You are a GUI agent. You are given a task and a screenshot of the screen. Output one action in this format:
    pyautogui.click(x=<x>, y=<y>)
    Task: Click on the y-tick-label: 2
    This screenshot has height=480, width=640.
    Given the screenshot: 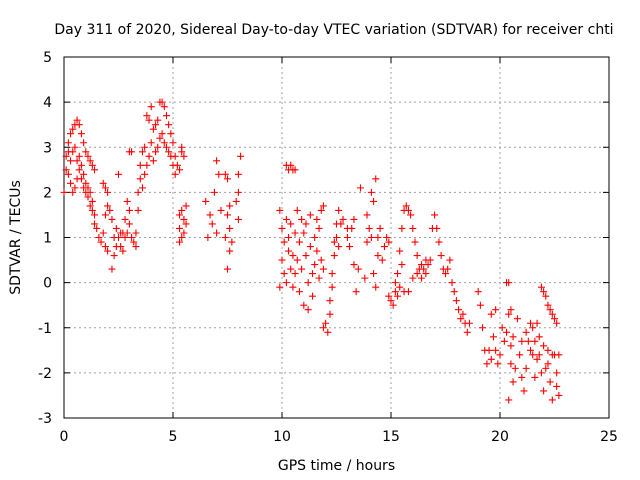 What is the action you would take?
    pyautogui.click(x=47, y=193)
    